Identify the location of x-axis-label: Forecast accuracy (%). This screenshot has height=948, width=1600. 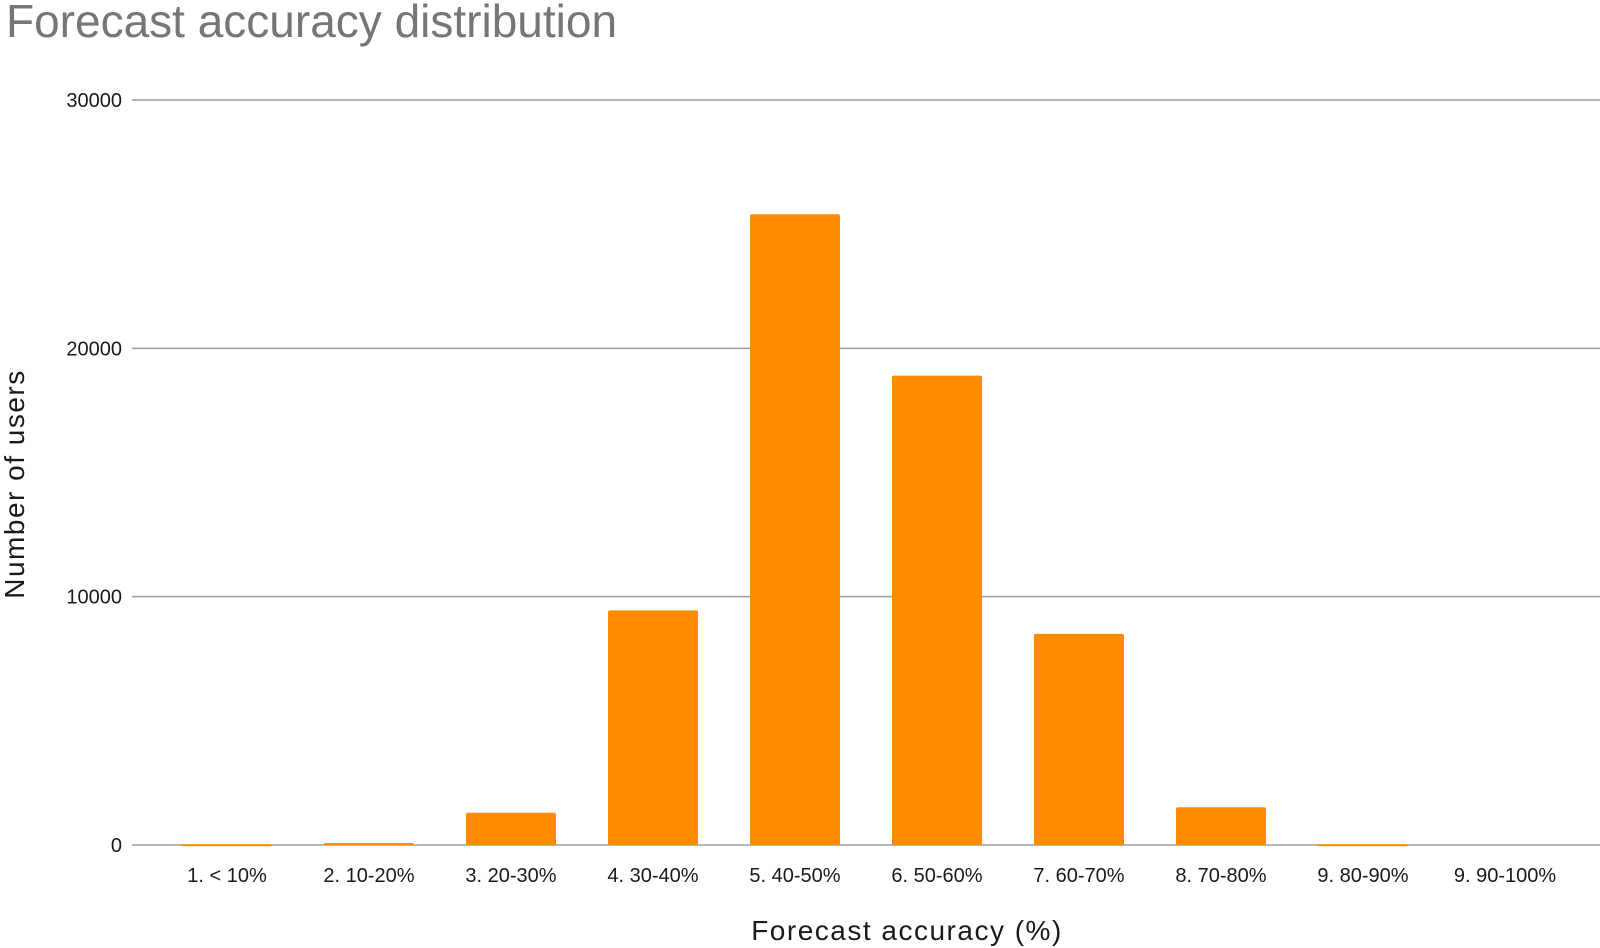
(907, 930).